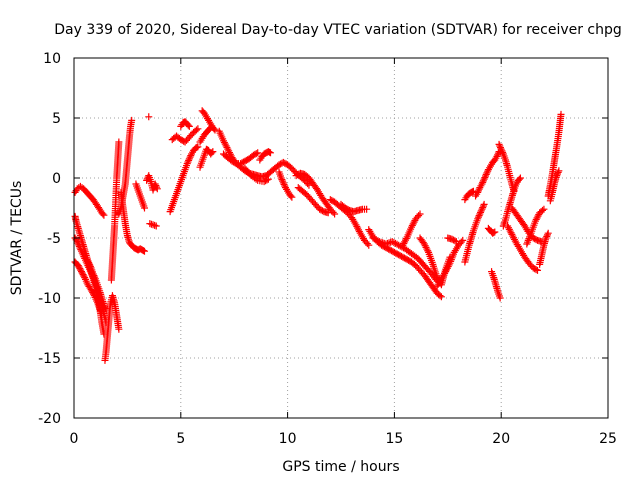  I want to click on y-tick-label: -5, so click(54, 239).